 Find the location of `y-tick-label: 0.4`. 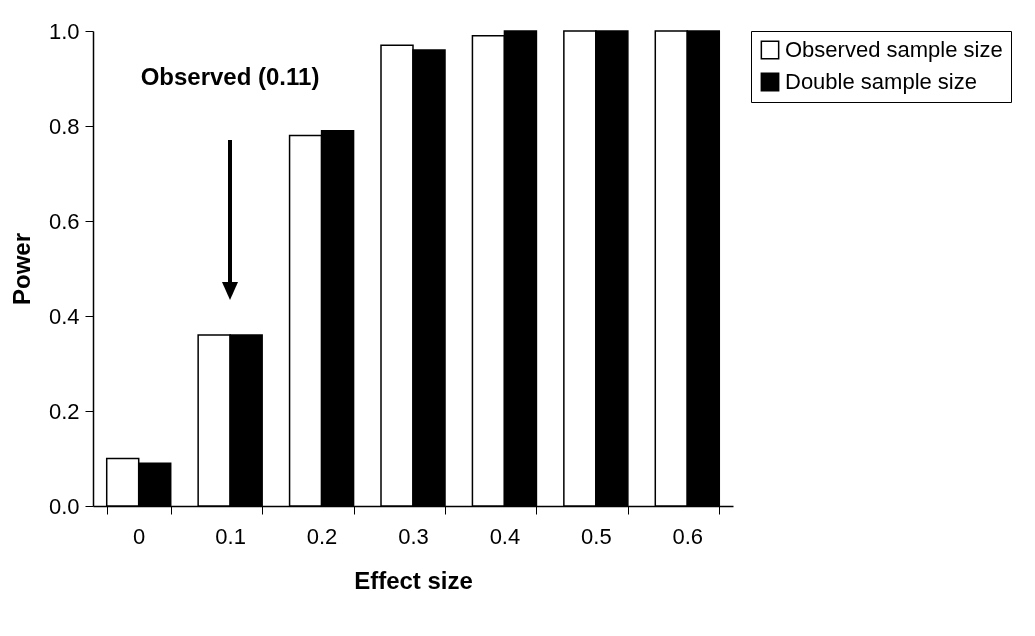

y-tick-label: 0.4 is located at coordinates (64, 316).